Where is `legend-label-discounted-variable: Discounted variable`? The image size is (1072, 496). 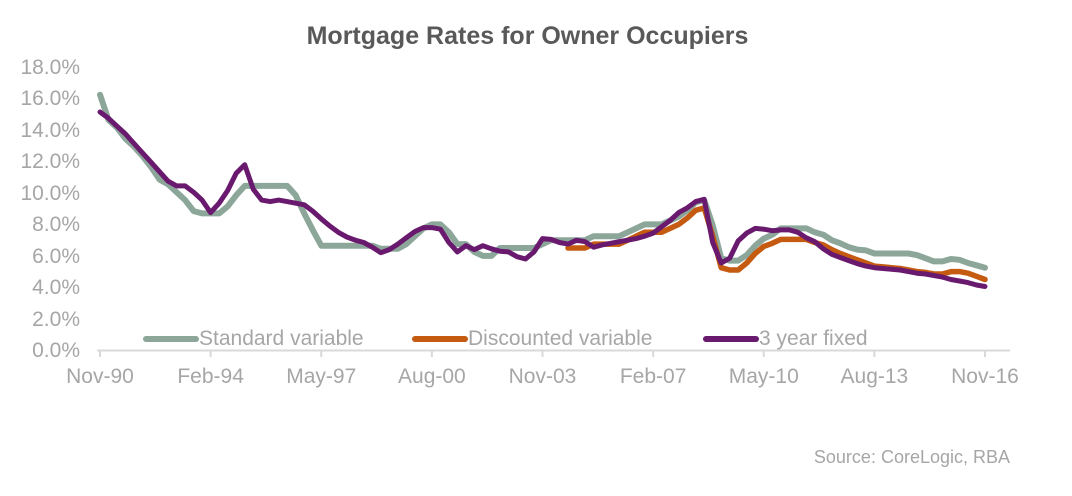 legend-label-discounted-variable: Discounted variable is located at coordinates (560, 338).